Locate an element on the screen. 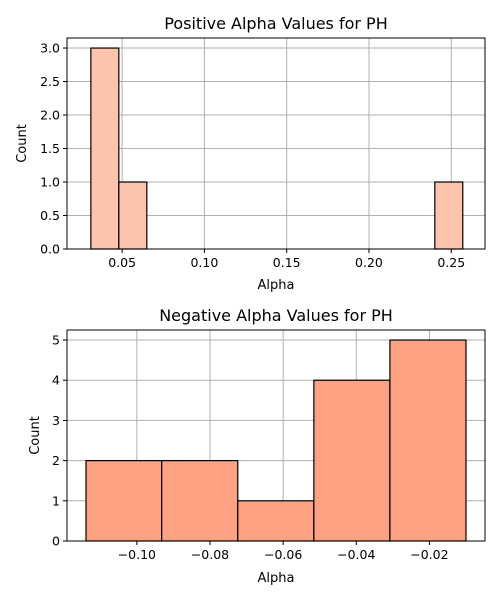  x-tick-label: 0.15 is located at coordinates (287, 262).